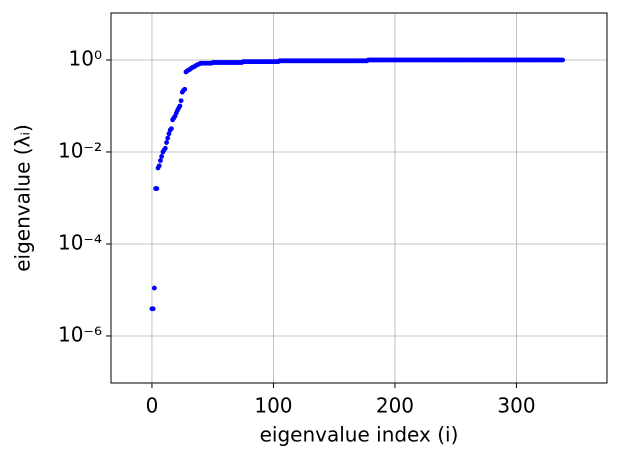 This screenshot has width=619, height=460. Describe the element at coordinates (273, 406) in the screenshot. I see `x-tick-label: 100` at that location.